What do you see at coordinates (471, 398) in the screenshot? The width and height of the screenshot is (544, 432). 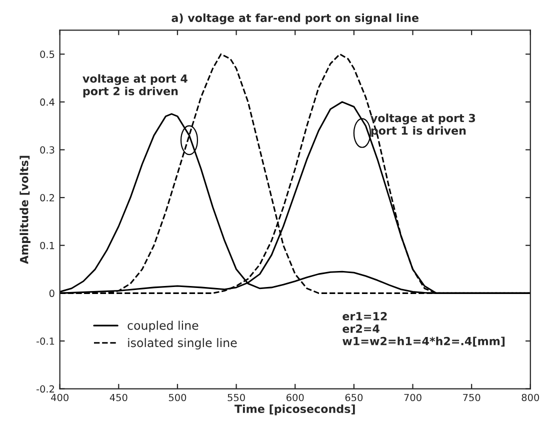 I see `x-tick-label: 750` at bounding box center [471, 398].